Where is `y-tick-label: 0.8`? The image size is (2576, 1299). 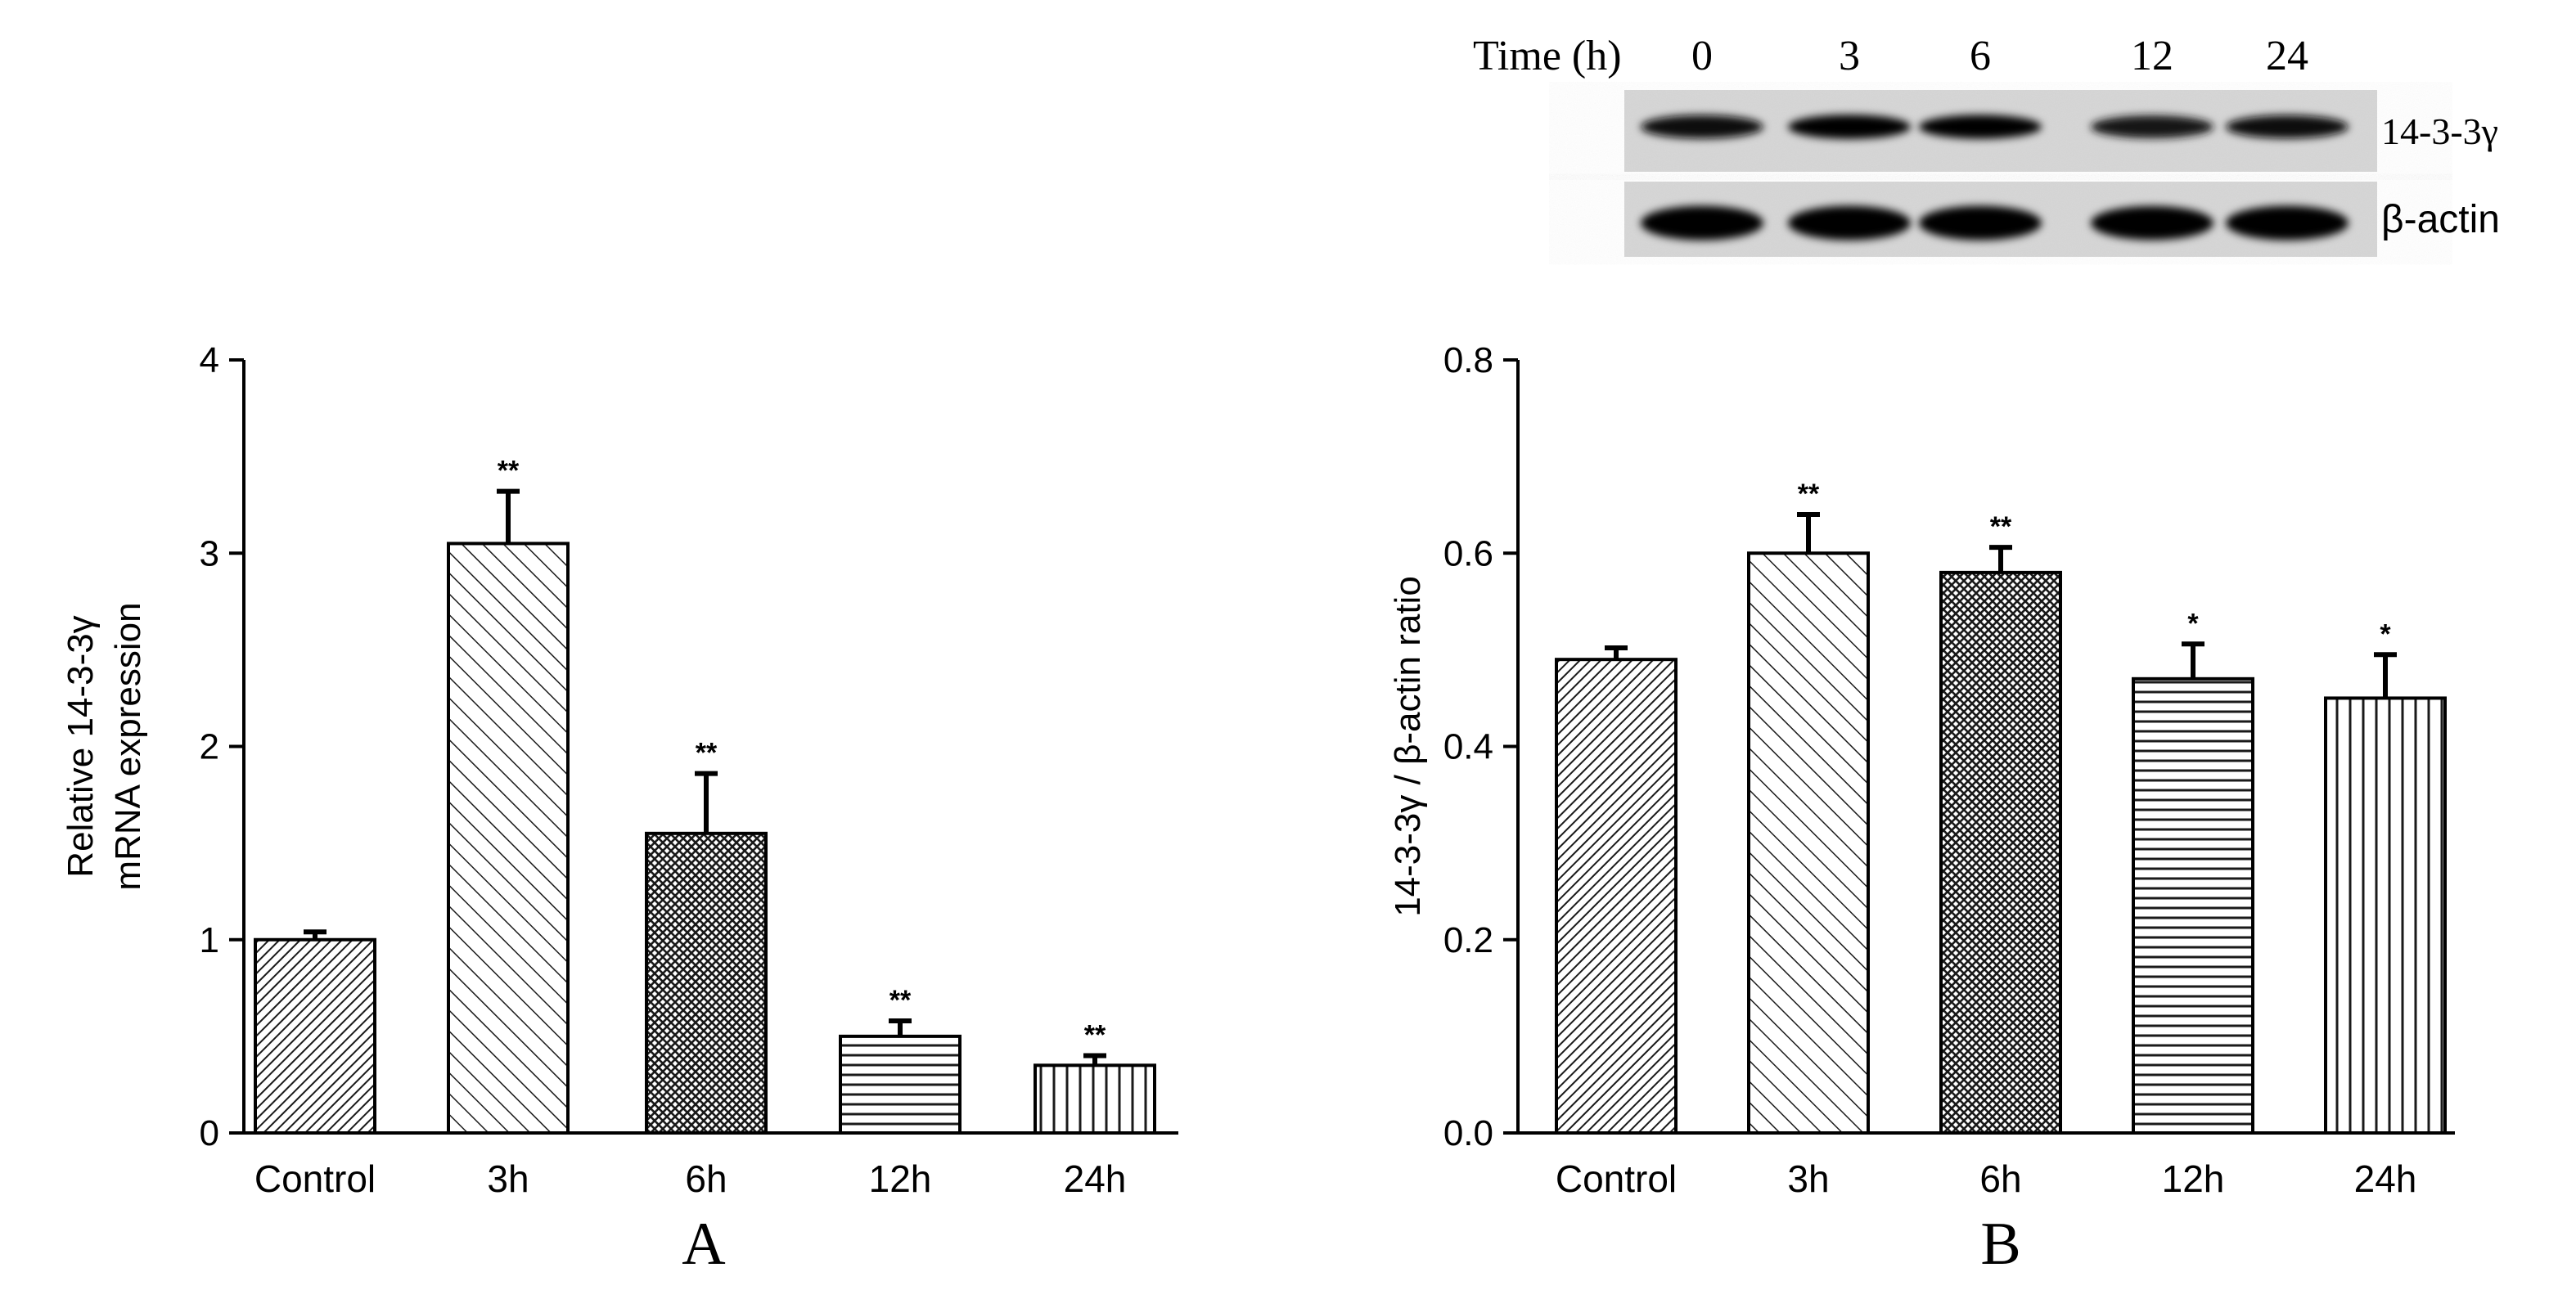 y-tick-label: 0.8 is located at coordinates (1468, 360).